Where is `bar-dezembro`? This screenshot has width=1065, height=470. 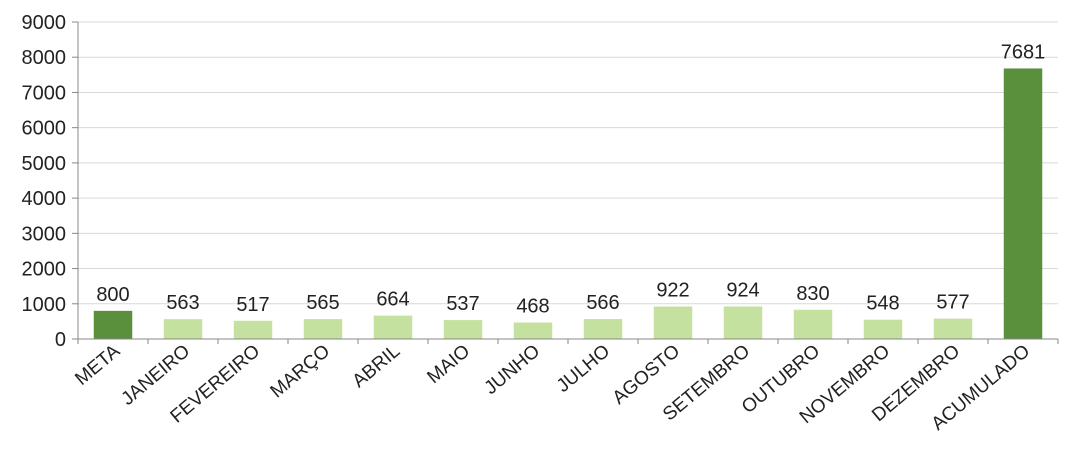
bar-dezembro is located at coordinates (953, 328).